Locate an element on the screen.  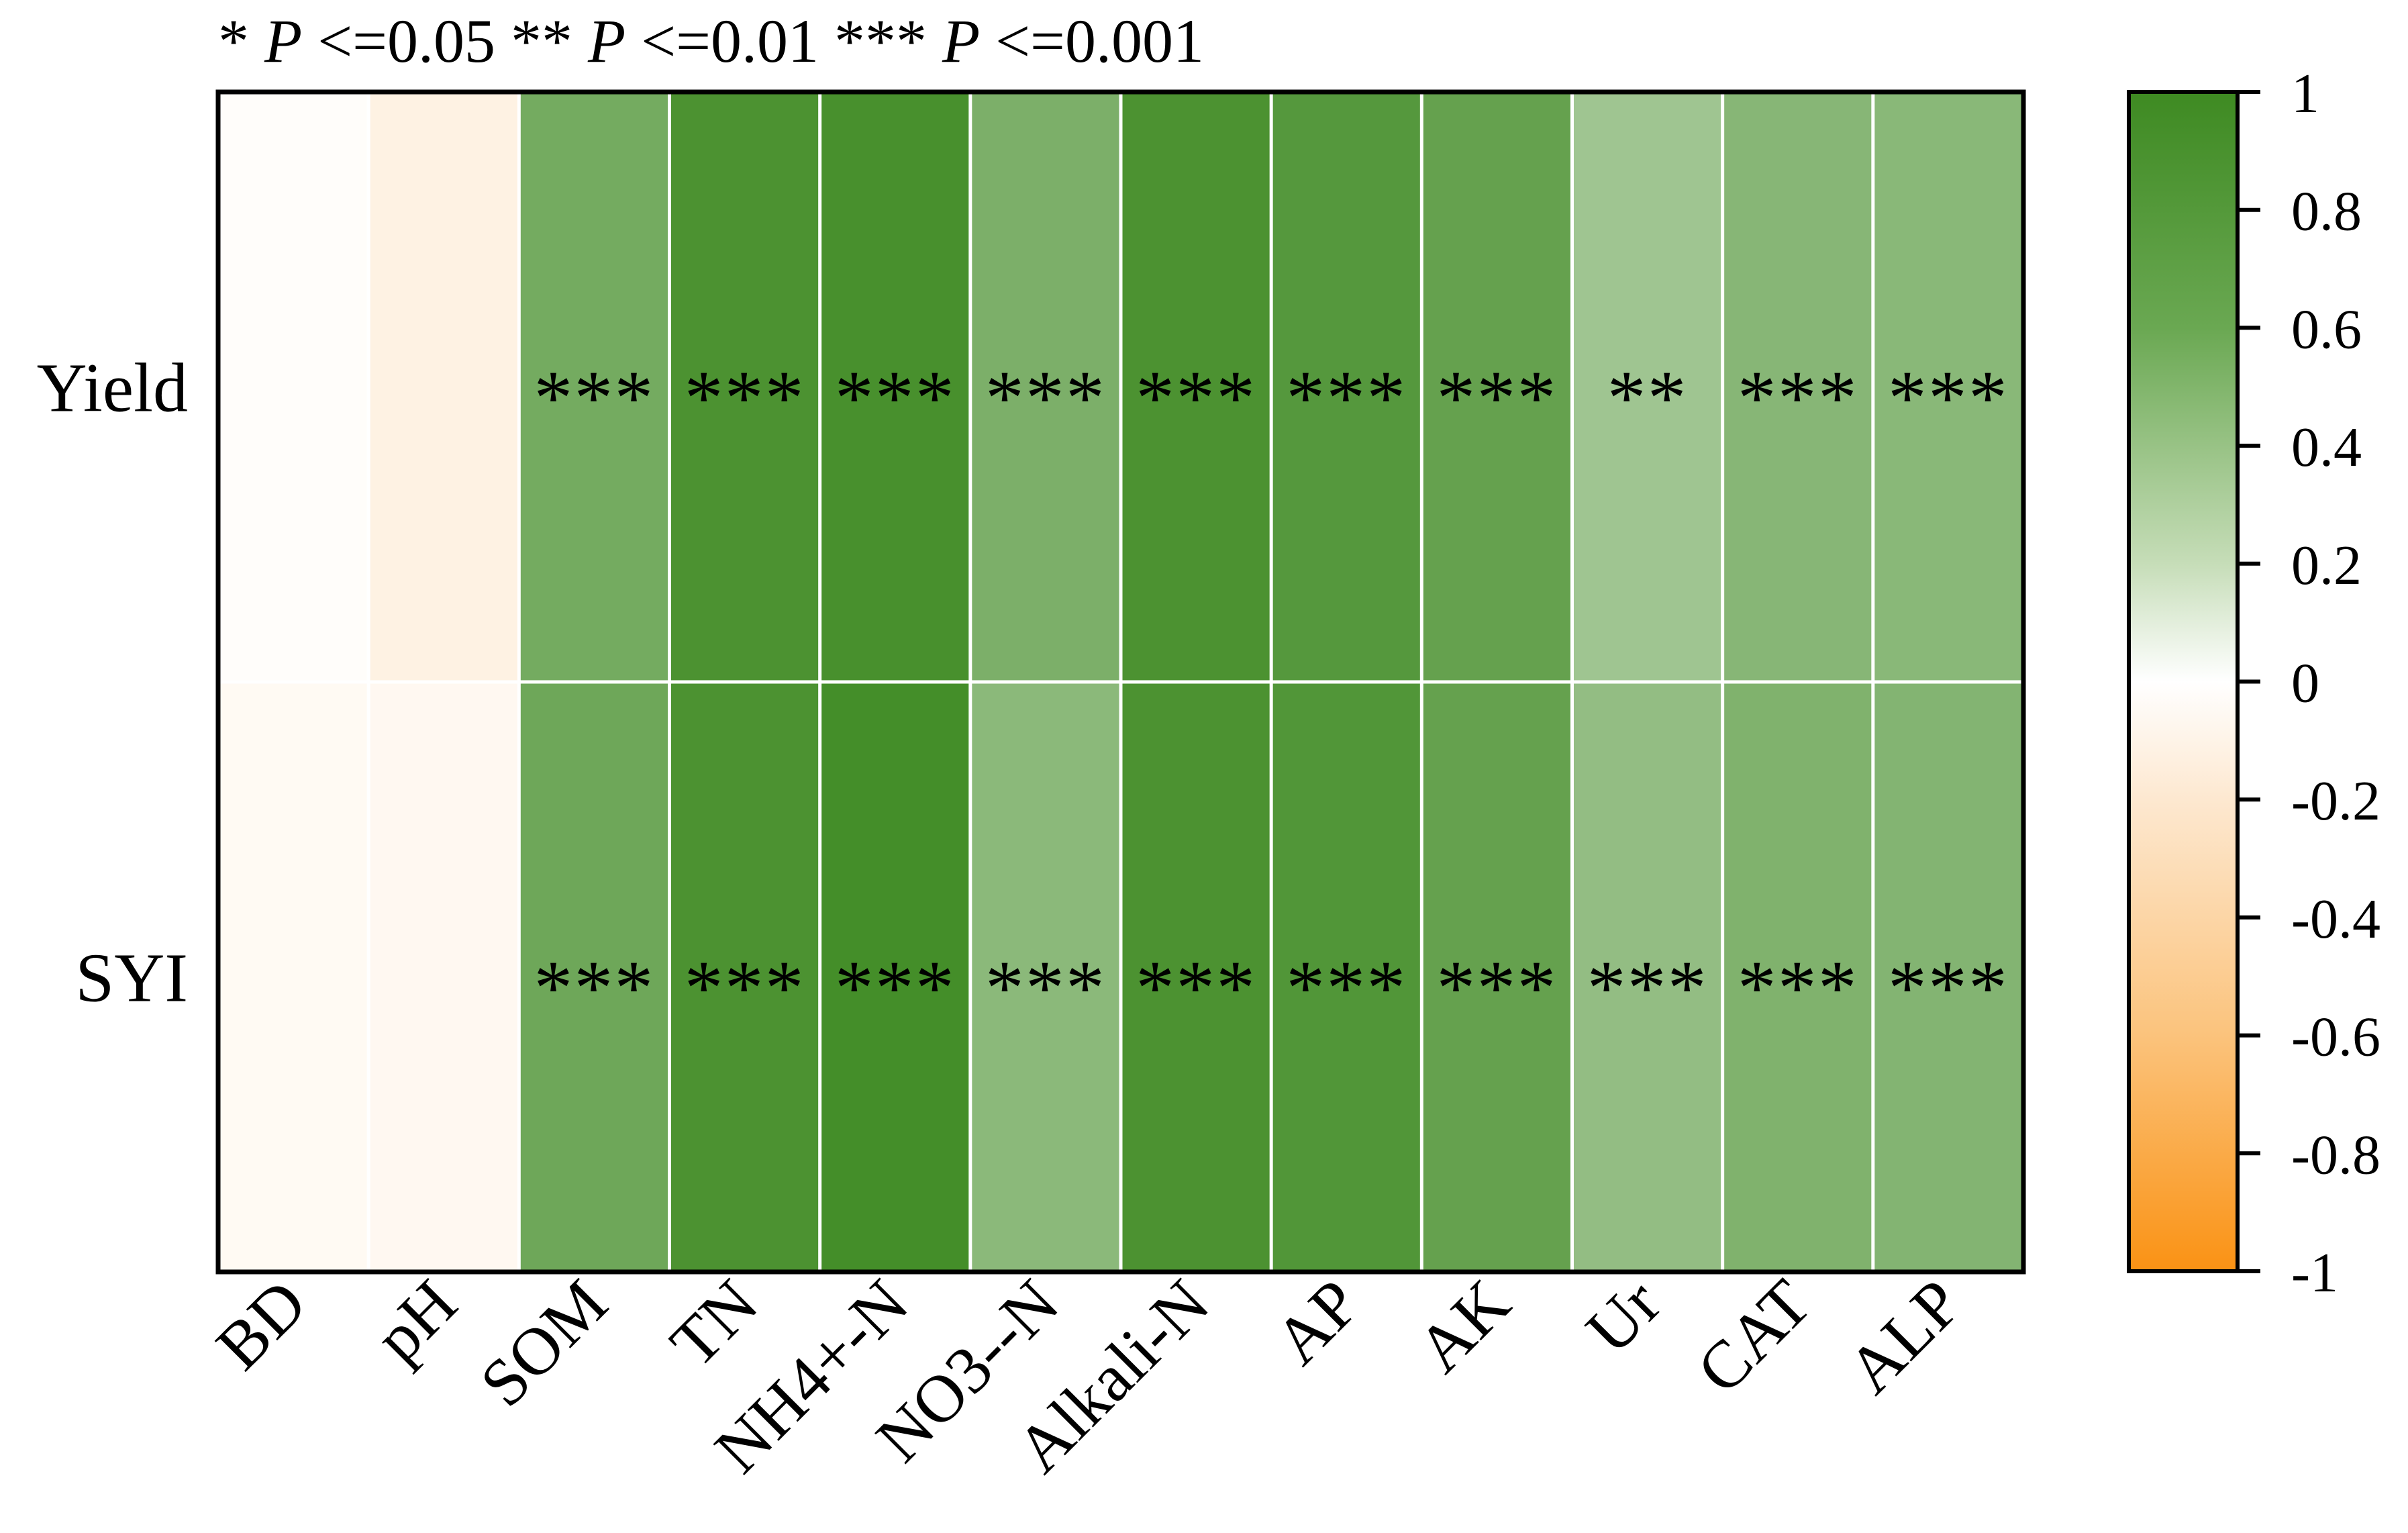
legend-stars-3: *** is located at coordinates (881, 41).